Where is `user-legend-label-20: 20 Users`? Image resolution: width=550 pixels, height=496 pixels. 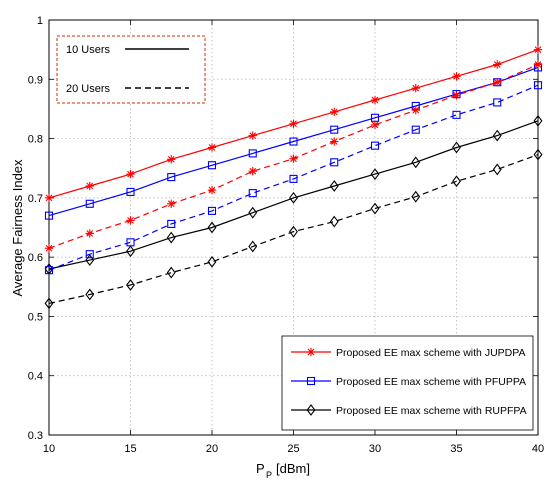 user-legend-label-20: 20 Users is located at coordinates (88, 89).